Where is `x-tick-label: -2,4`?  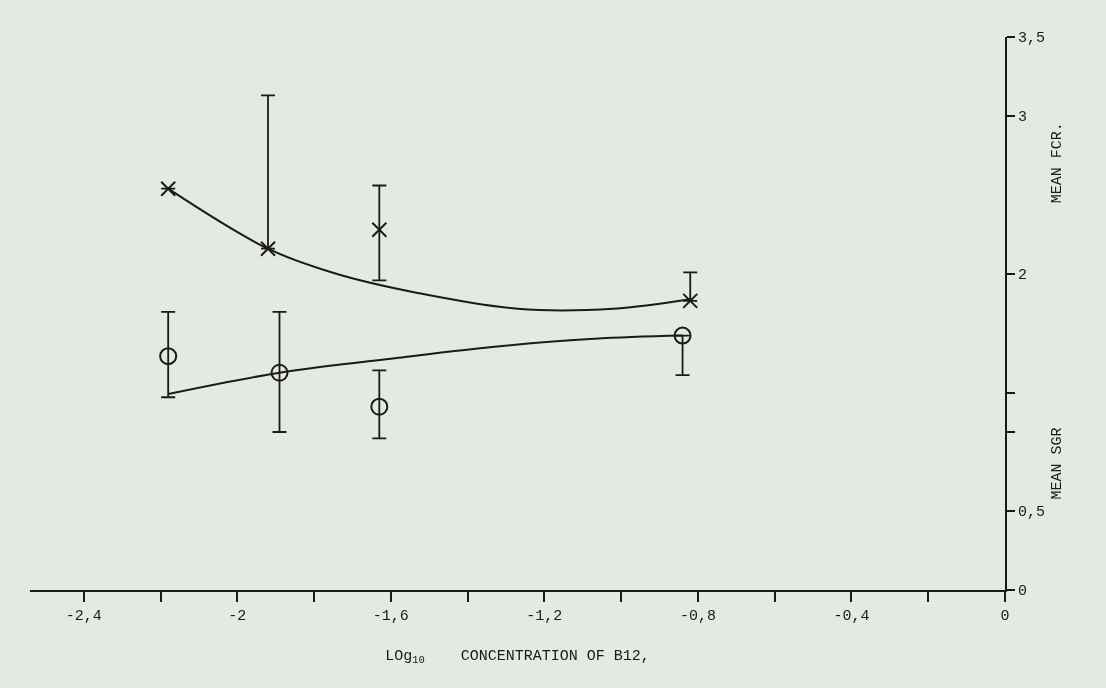 x-tick-label: -2,4 is located at coordinates (83, 616).